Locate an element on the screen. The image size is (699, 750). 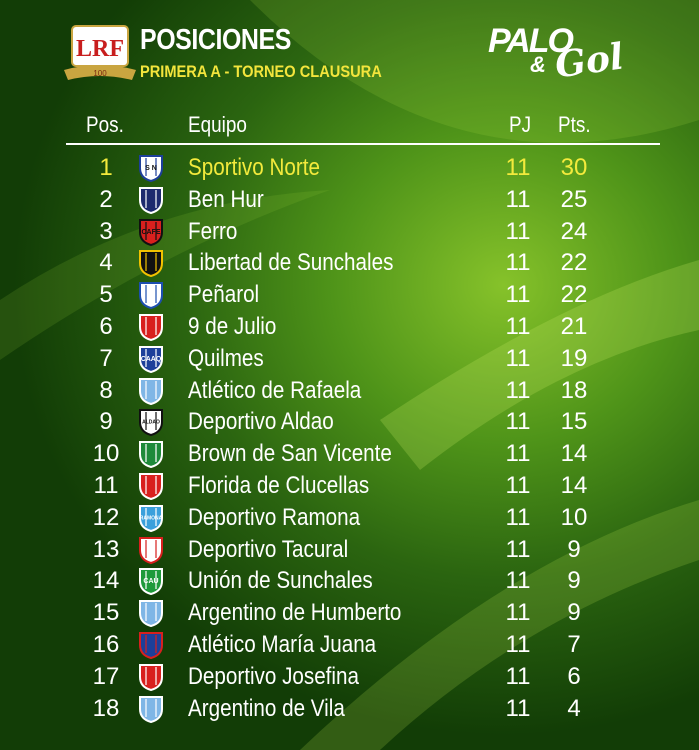
team-badge: ALDAO is located at coordinates (151, 423).